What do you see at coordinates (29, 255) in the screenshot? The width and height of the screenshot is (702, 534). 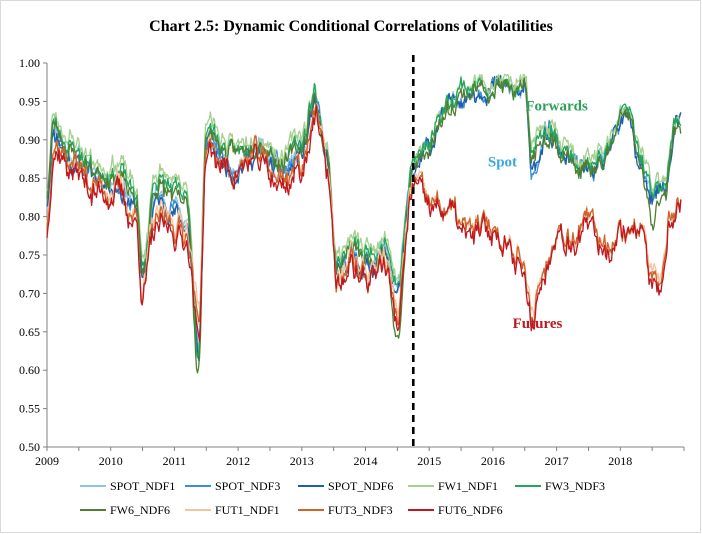 I see `y-tick-label: 0.75` at bounding box center [29, 255].